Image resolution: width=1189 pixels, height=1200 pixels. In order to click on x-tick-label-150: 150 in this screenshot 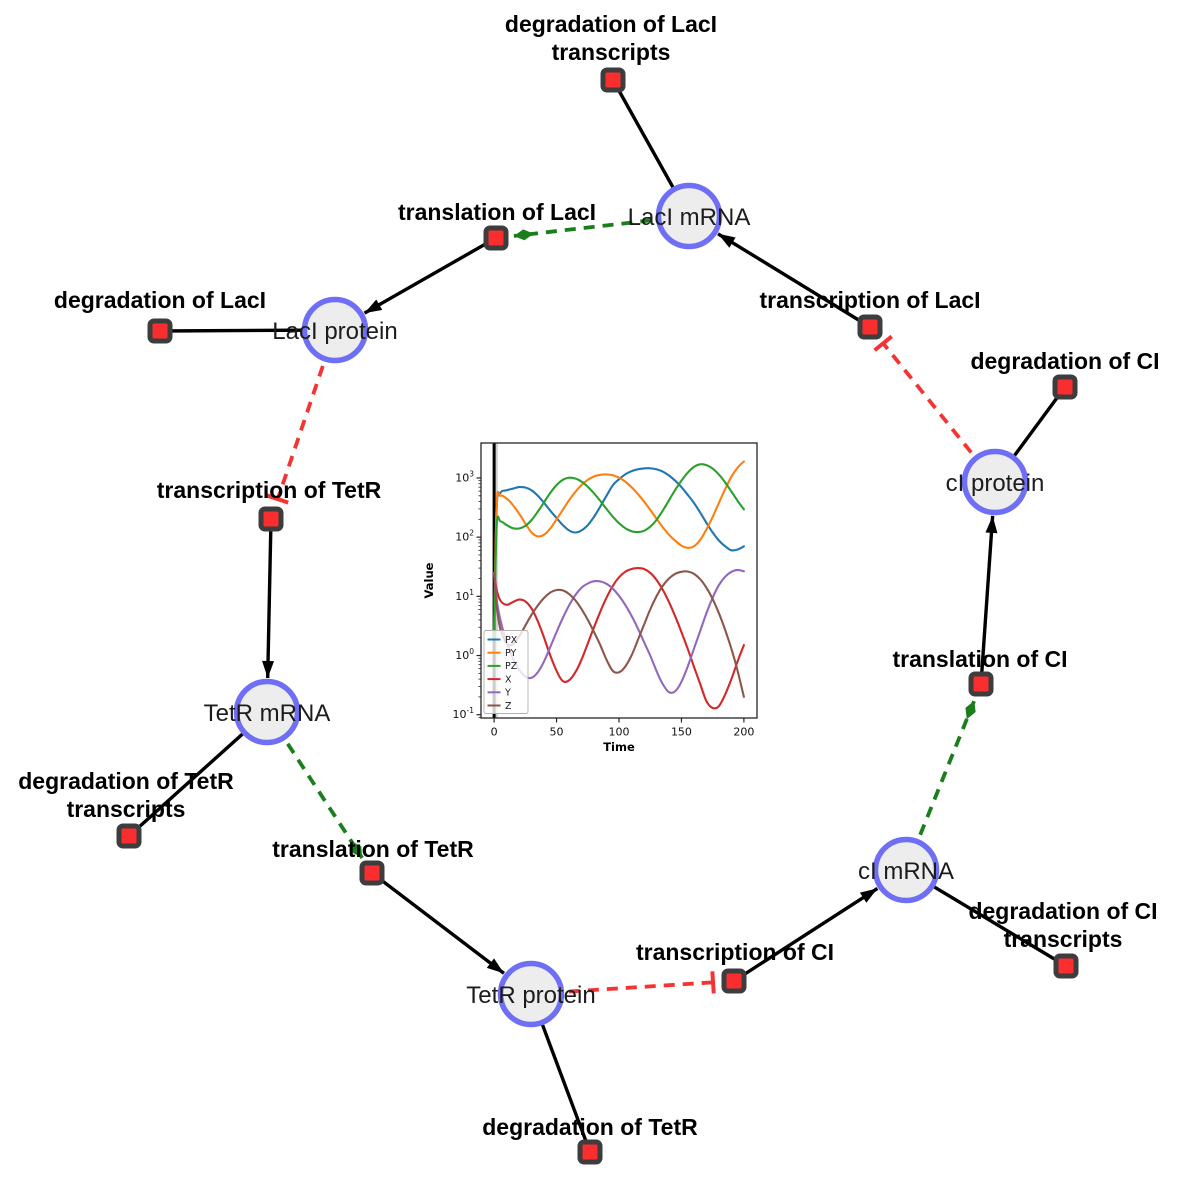, I will do `click(681, 732)`.